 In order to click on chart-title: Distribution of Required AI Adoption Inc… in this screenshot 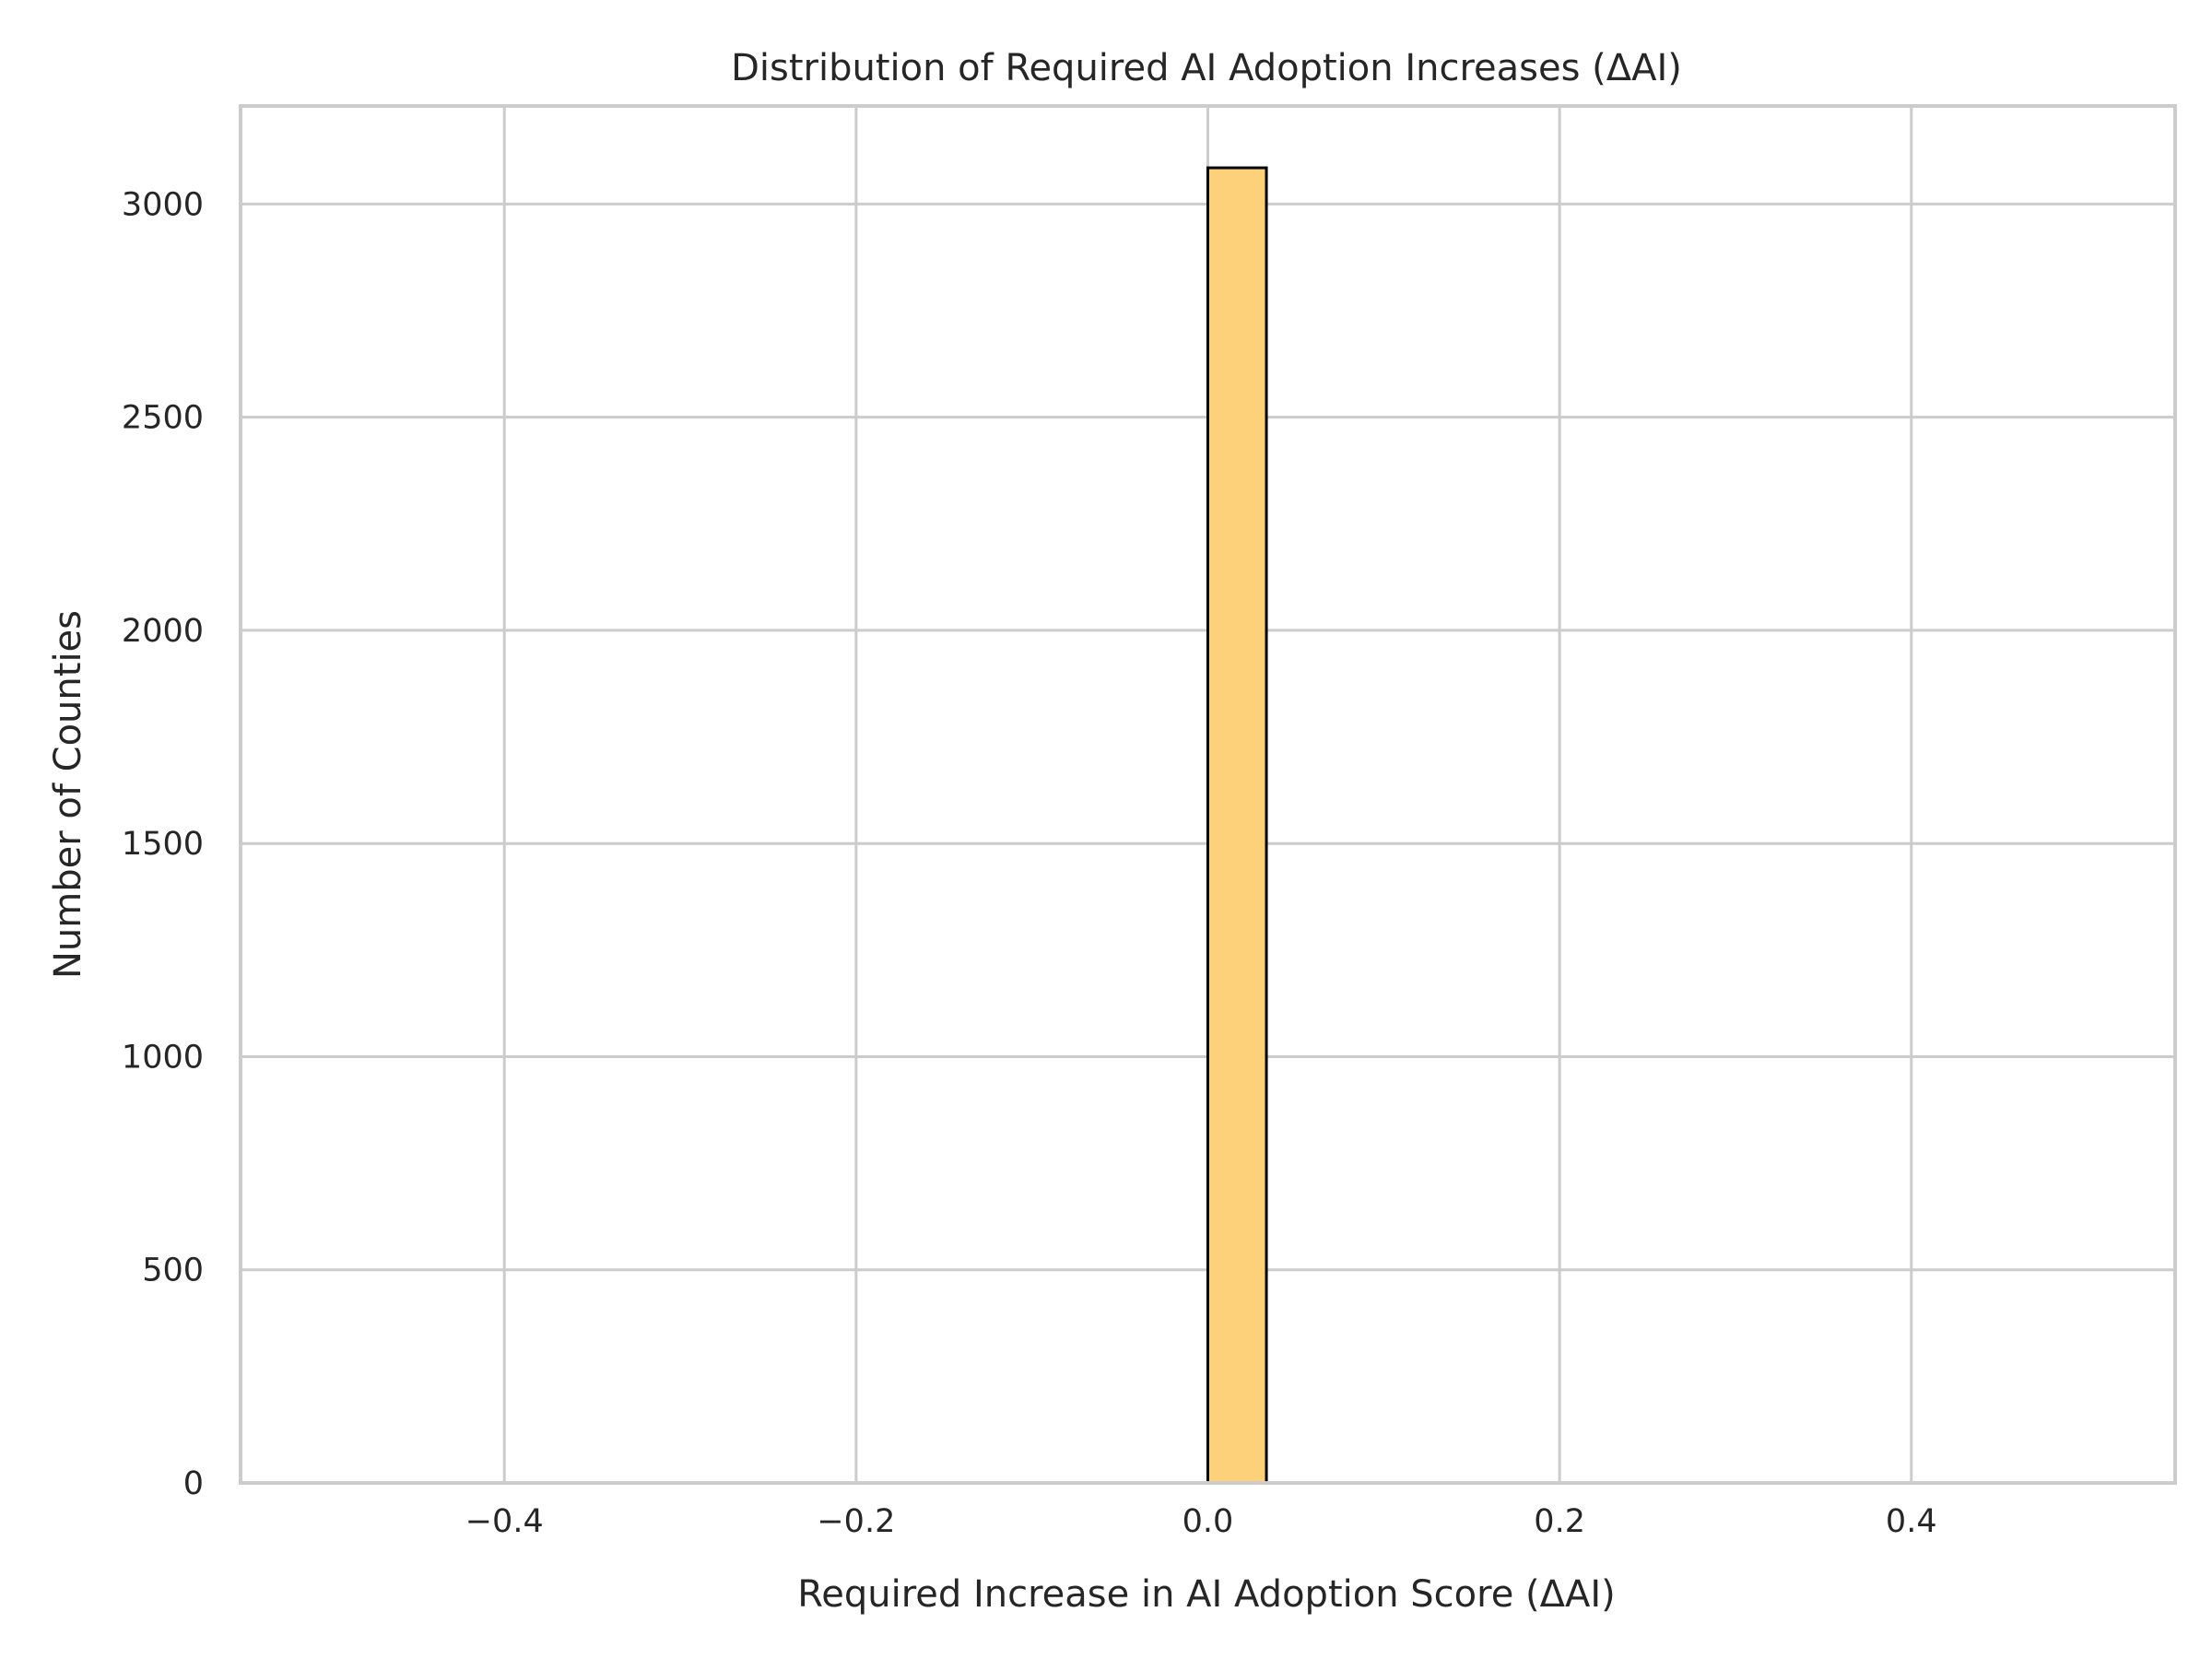, I will do `click(1206, 68)`.